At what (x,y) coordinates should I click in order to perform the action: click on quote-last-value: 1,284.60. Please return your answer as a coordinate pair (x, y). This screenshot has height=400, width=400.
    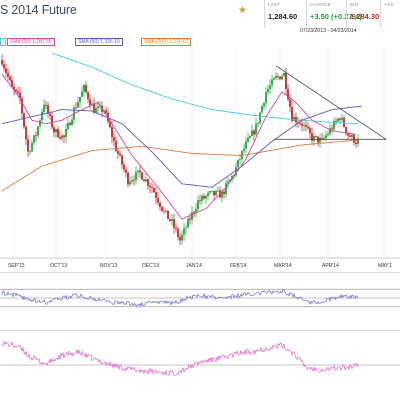
    Looking at the image, I should click on (283, 16).